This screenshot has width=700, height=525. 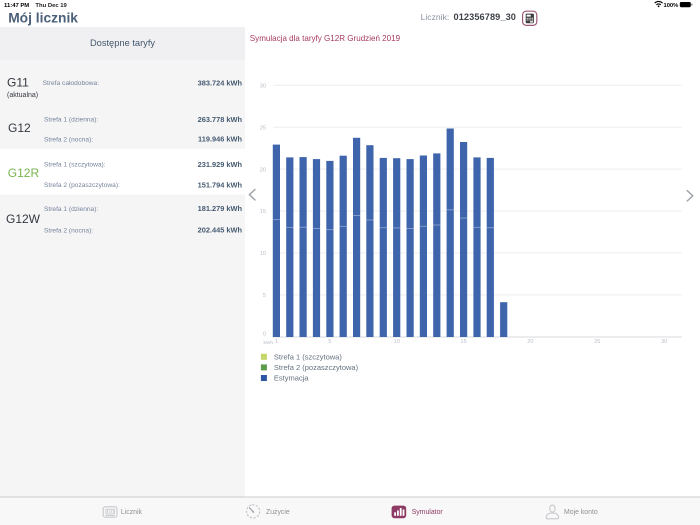 I want to click on svg-text: 263.778 kWh, so click(x=220, y=119).